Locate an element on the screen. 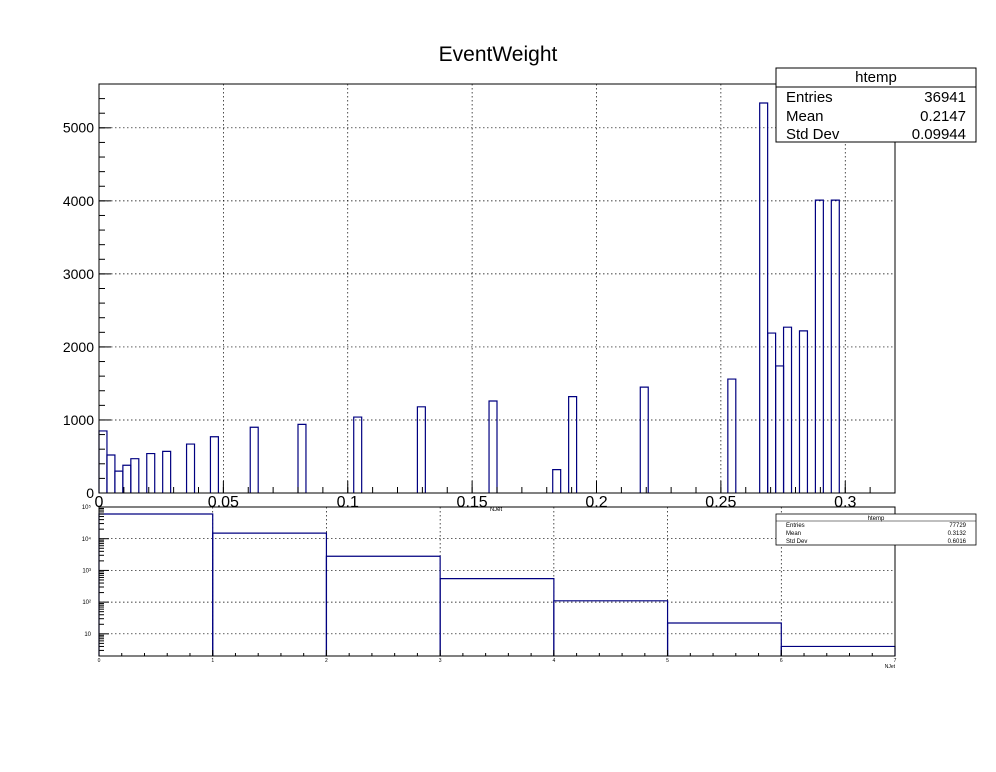 The width and height of the screenshot is (996, 772). bottom-top-axis-label: NJet is located at coordinates (496, 510).